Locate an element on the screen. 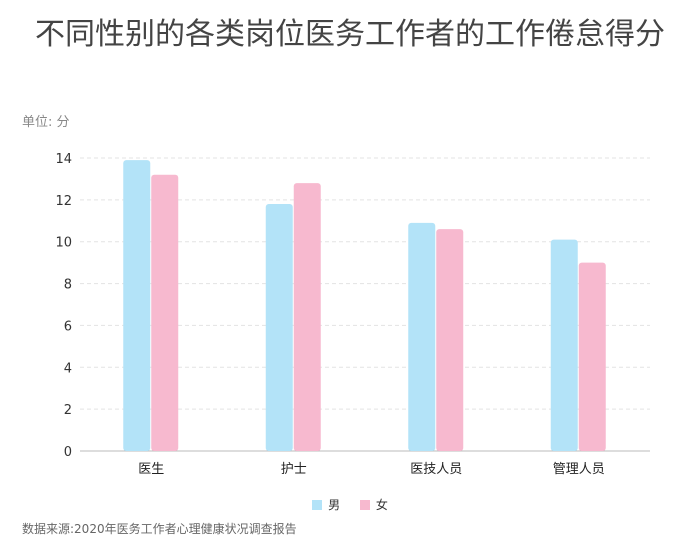  y-tick-label: 8 is located at coordinates (68, 285).